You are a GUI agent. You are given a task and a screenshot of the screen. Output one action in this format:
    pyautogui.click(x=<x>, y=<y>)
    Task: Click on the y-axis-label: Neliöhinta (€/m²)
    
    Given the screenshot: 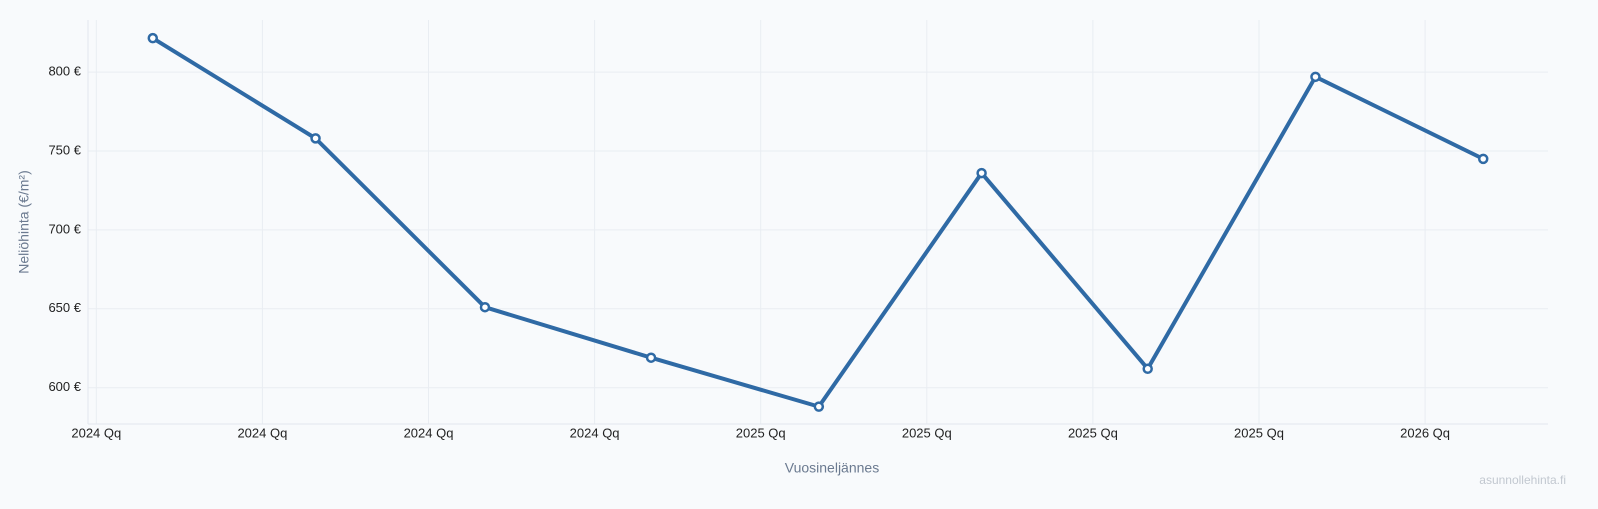 What is the action you would take?
    pyautogui.click(x=24, y=221)
    